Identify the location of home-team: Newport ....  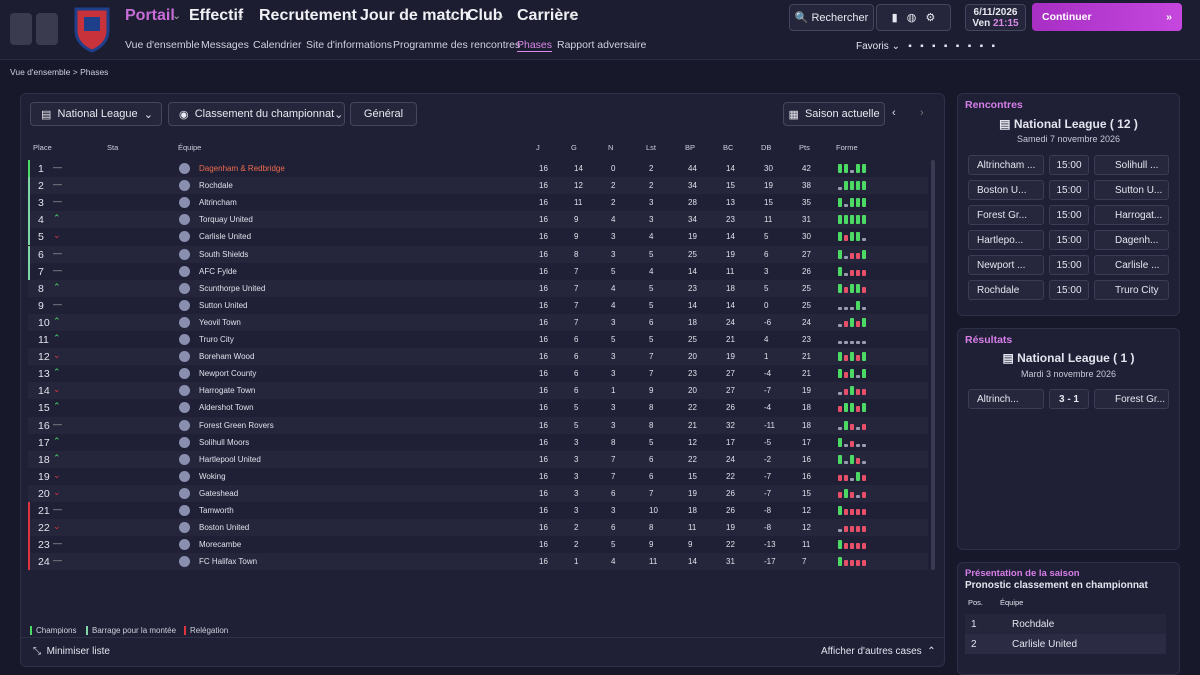
(1006, 265).